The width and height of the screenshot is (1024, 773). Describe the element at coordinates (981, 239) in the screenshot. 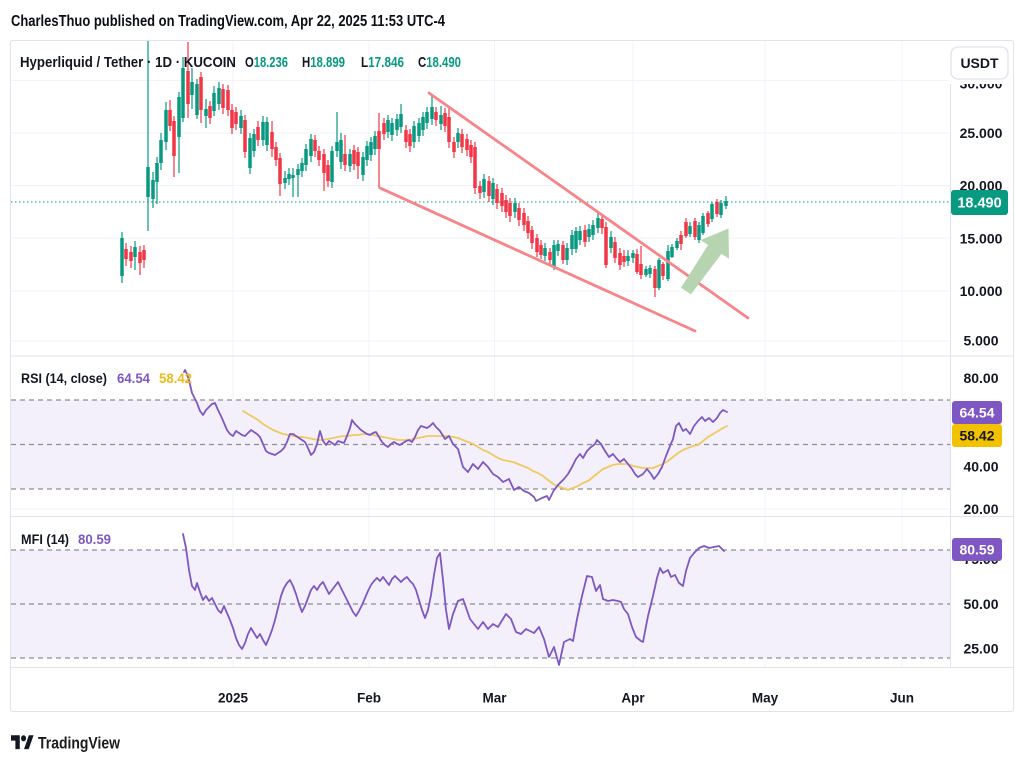

I see `svg-text: 15.000` at that location.